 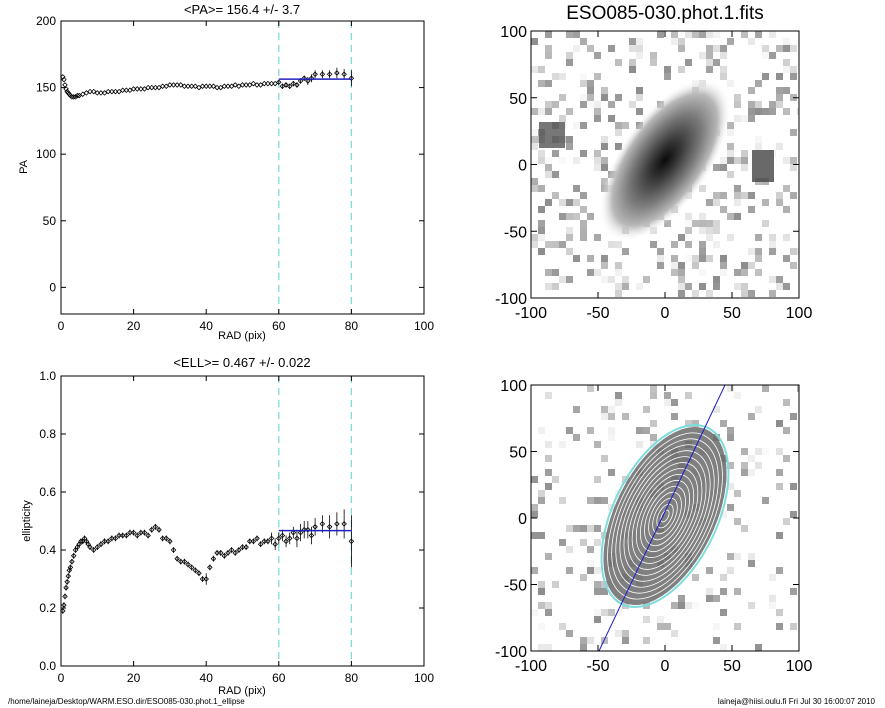 What do you see at coordinates (513, 386) in the screenshot?
I see `isophote-y-tick-label: 100` at bounding box center [513, 386].